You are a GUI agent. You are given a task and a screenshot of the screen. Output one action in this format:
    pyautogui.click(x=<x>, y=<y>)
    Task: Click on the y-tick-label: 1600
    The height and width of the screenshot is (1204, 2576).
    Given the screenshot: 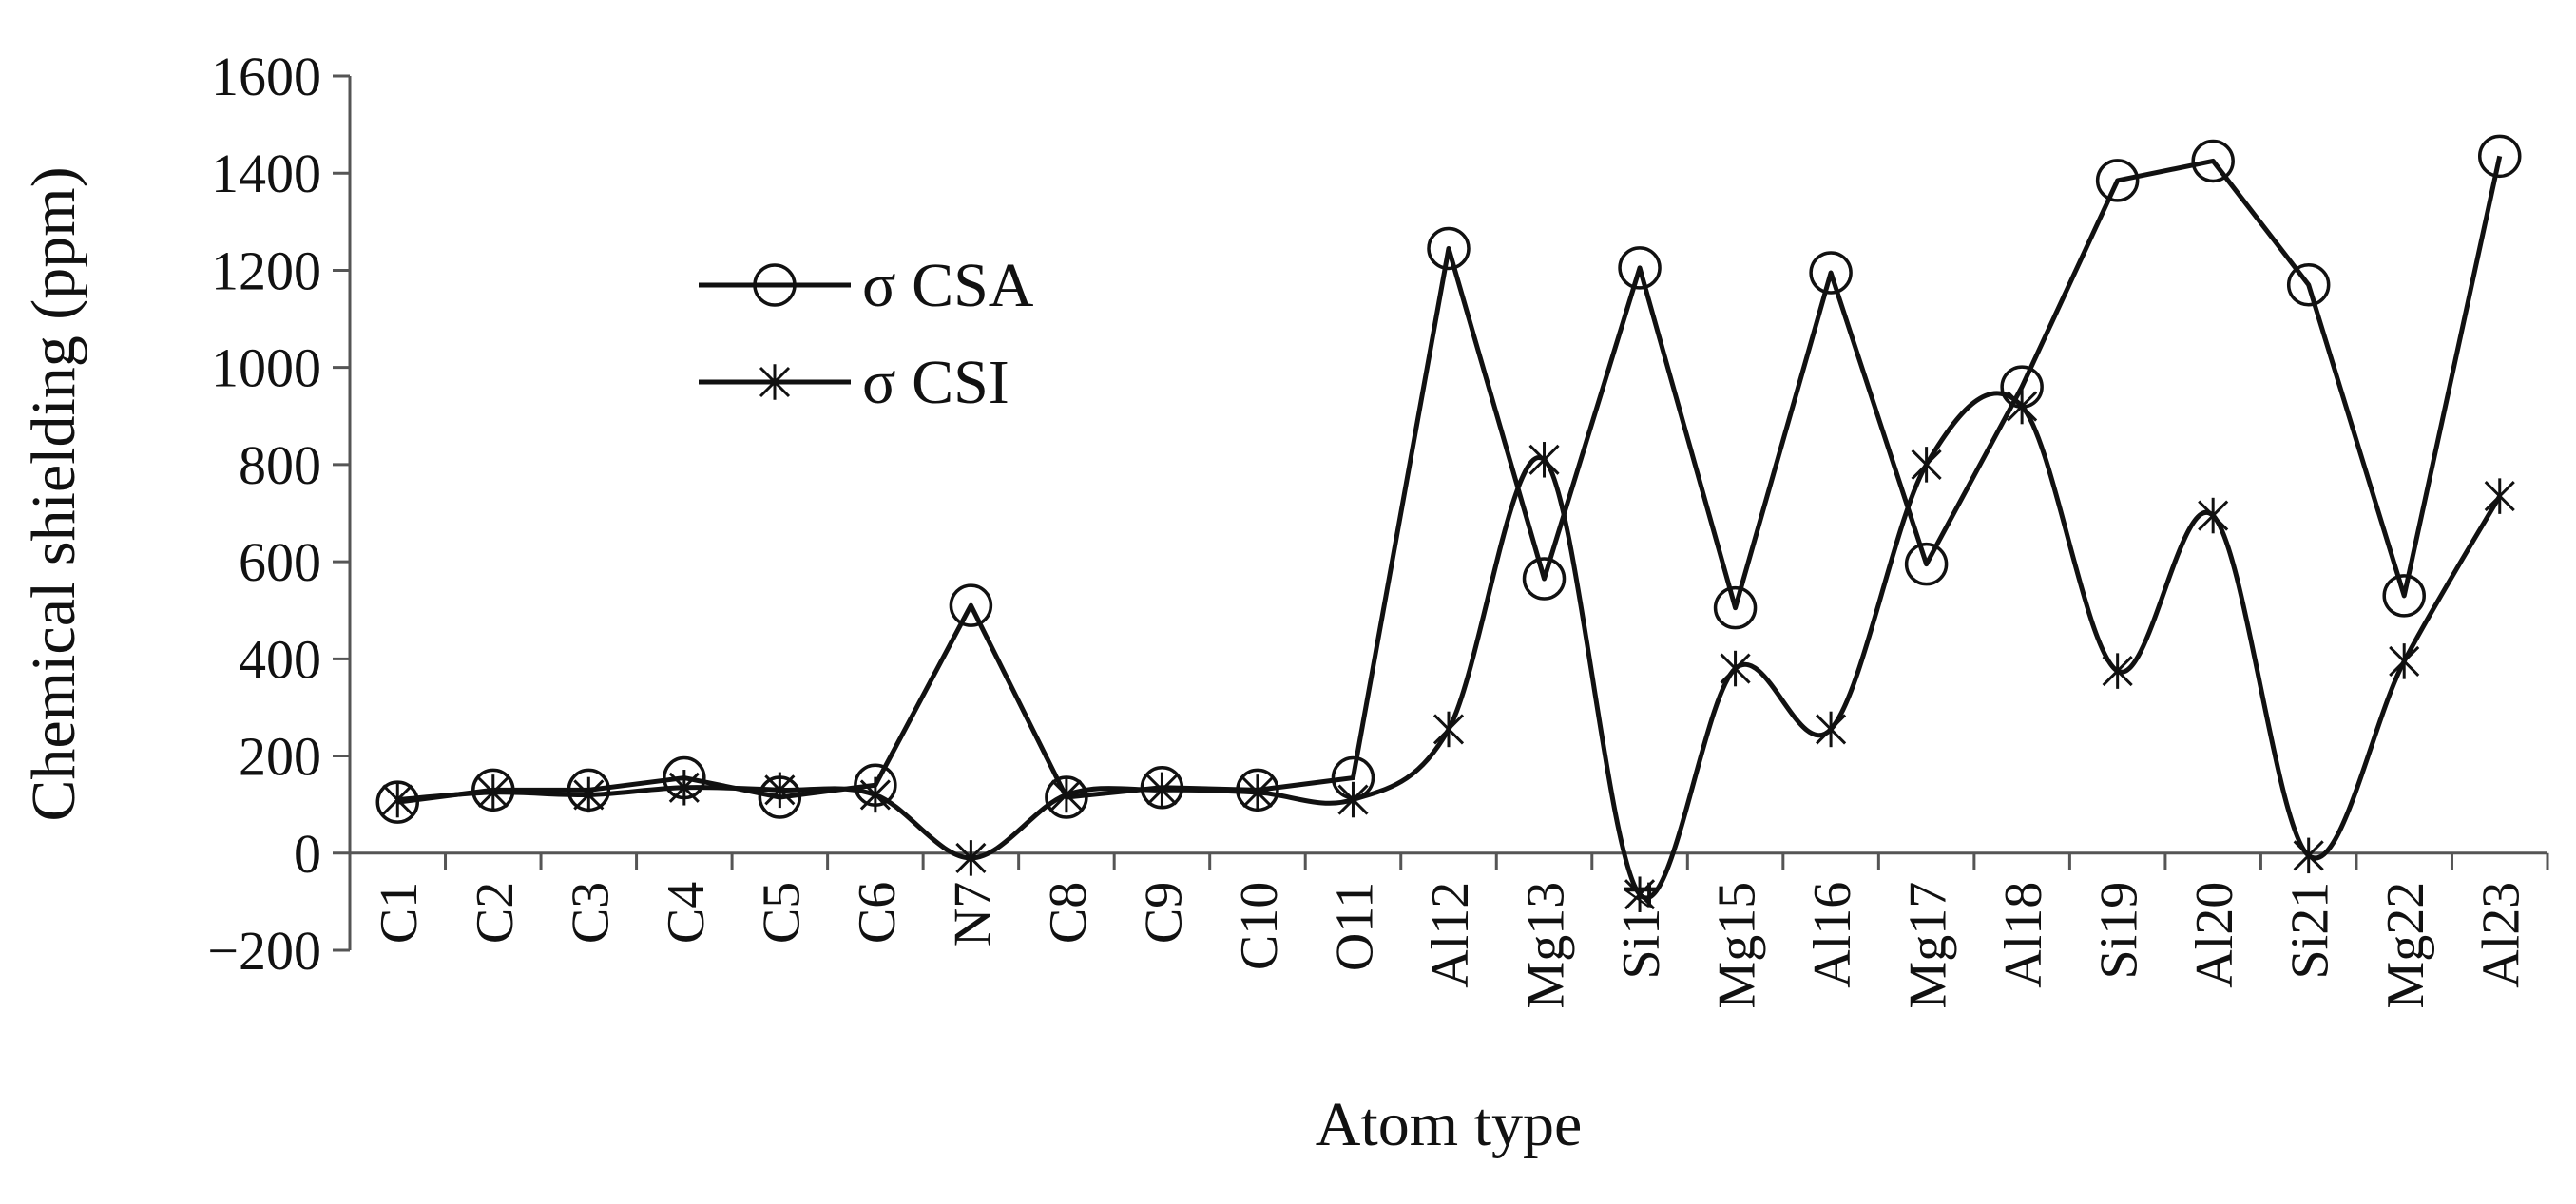 What is the action you would take?
    pyautogui.click(x=266, y=77)
    